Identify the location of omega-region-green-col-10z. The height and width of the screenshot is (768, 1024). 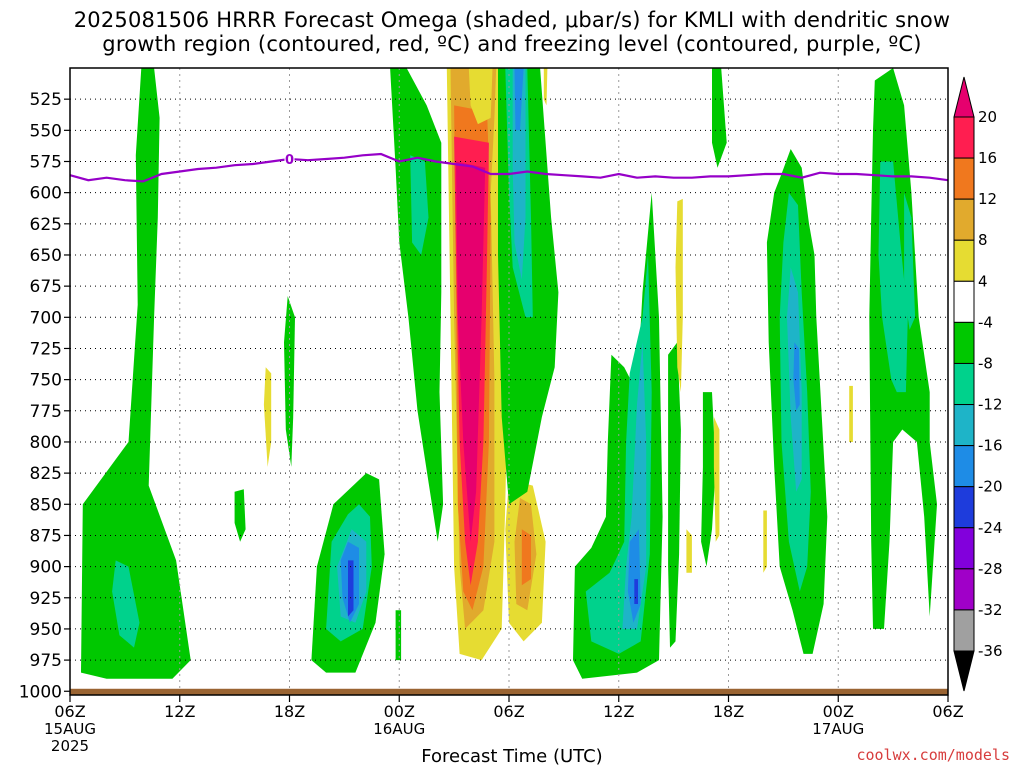
(136, 373).